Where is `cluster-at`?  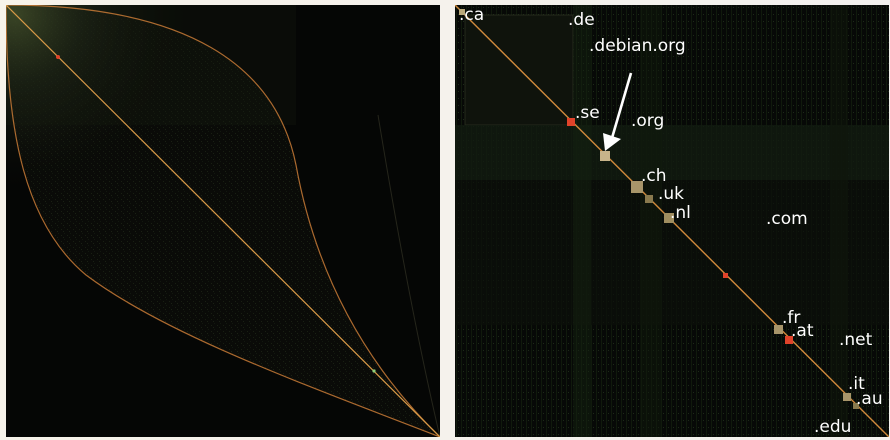 cluster-at is located at coordinates (789, 340).